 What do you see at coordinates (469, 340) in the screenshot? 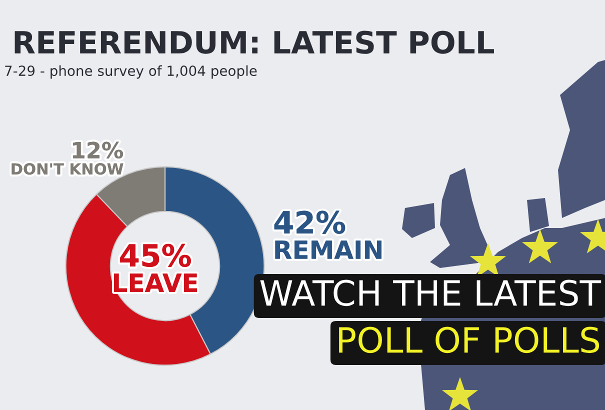
I see `text: POLL OF POLLS` at bounding box center [469, 340].